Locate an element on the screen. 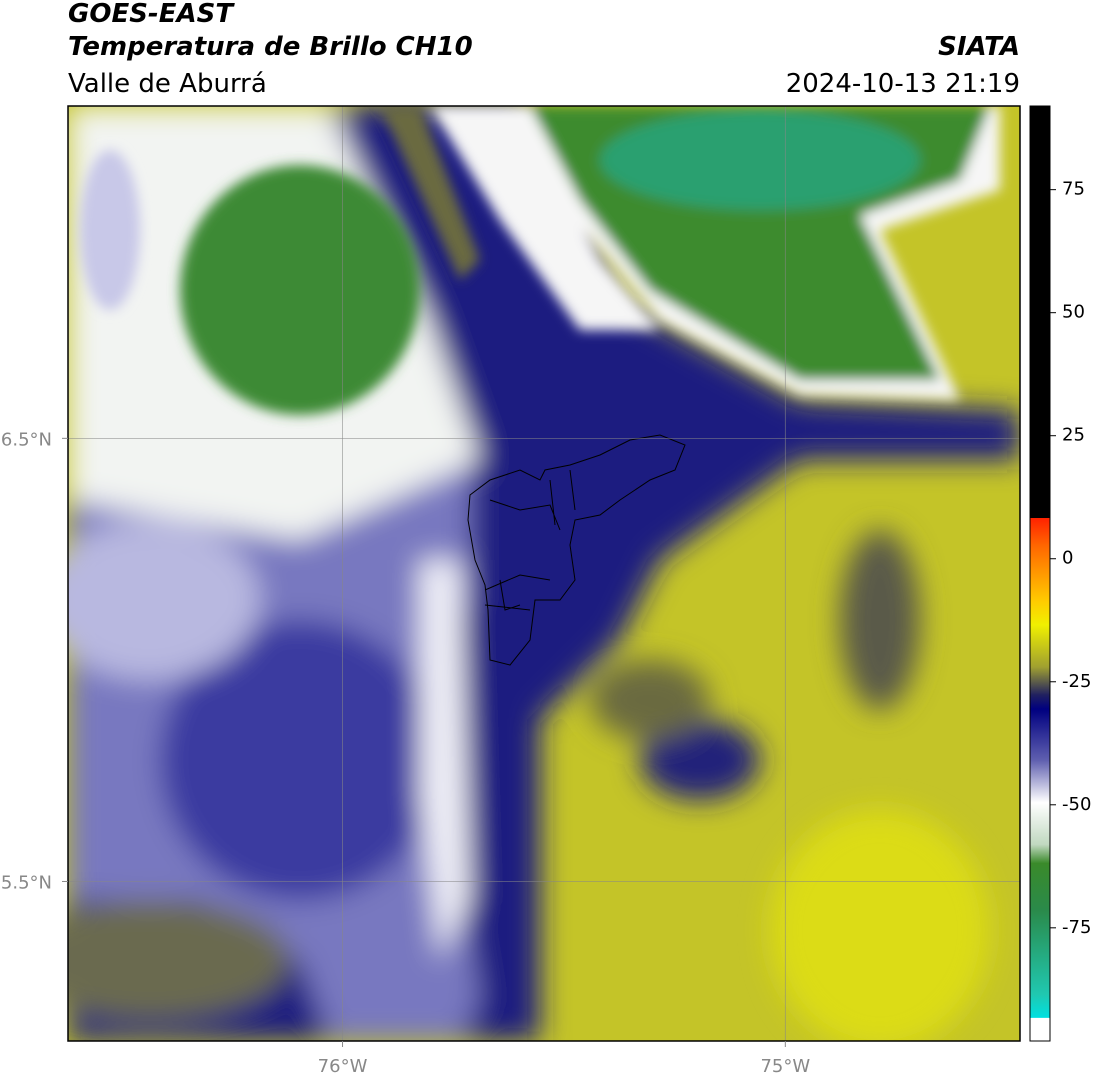 Image resolution: width=1094 pixels, height=1078 pixels. colorbar-tick-label: 0 is located at coordinates (1067, 558).